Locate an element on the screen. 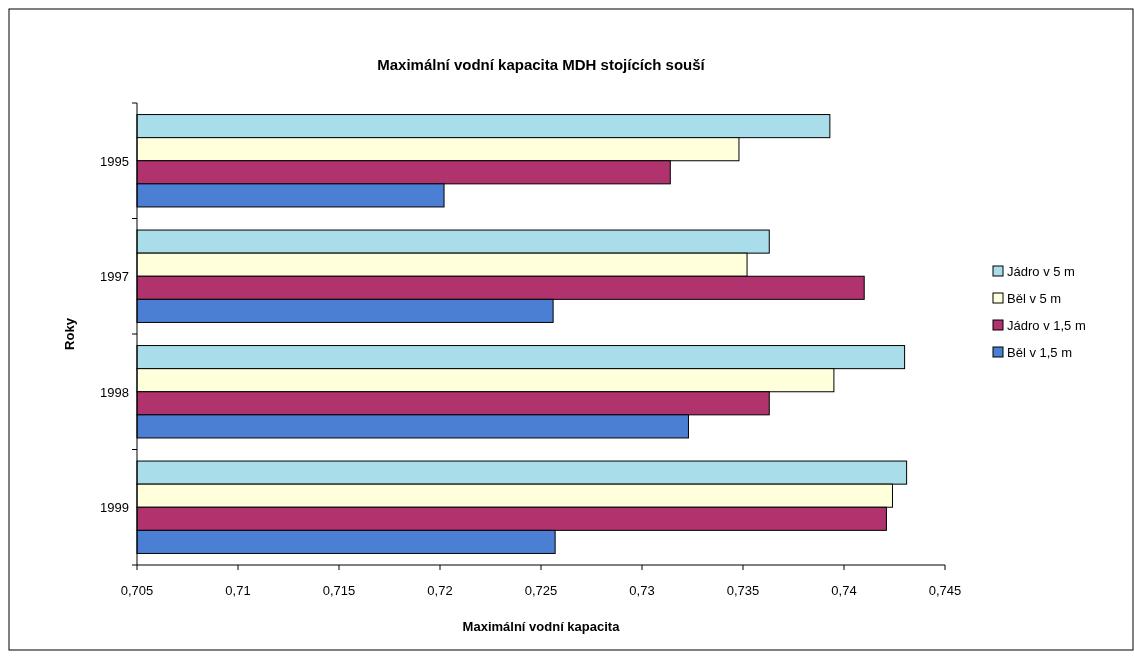 This screenshot has width=1134, height=661. x-tick-label: 0,71 is located at coordinates (238, 590).